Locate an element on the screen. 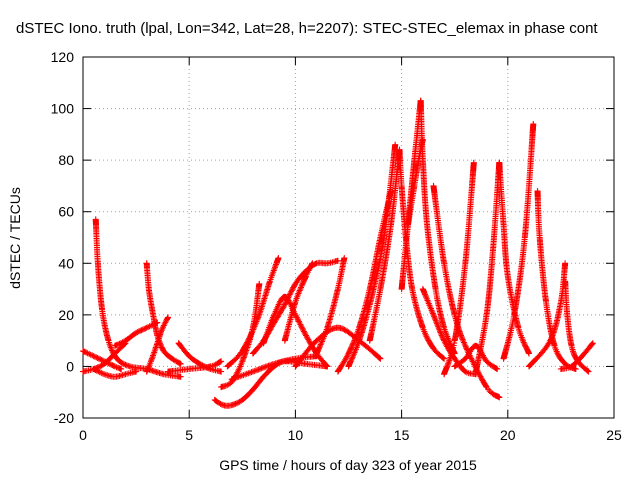 This screenshot has width=640, height=480. x-tick-label: 25 is located at coordinates (614, 435).